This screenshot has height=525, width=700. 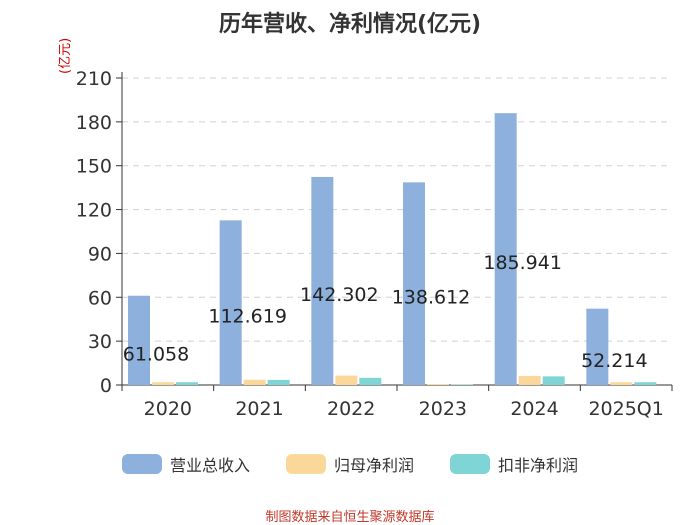 What do you see at coordinates (100, 254) in the screenshot?
I see `y-tick-label: 90` at bounding box center [100, 254].